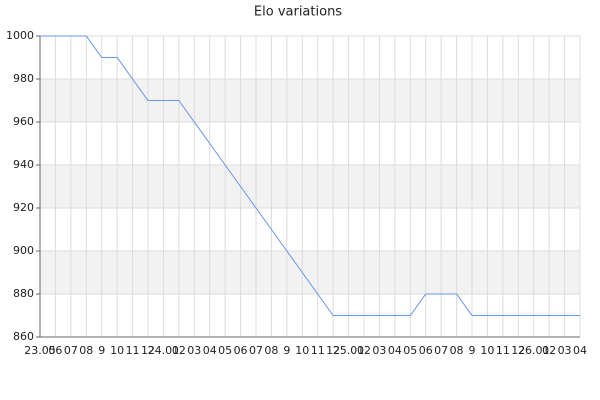 The width and height of the screenshot is (600, 400). Describe the element at coordinates (40, 350) in the screenshot. I see `x-tick-label: 23.05` at that location.